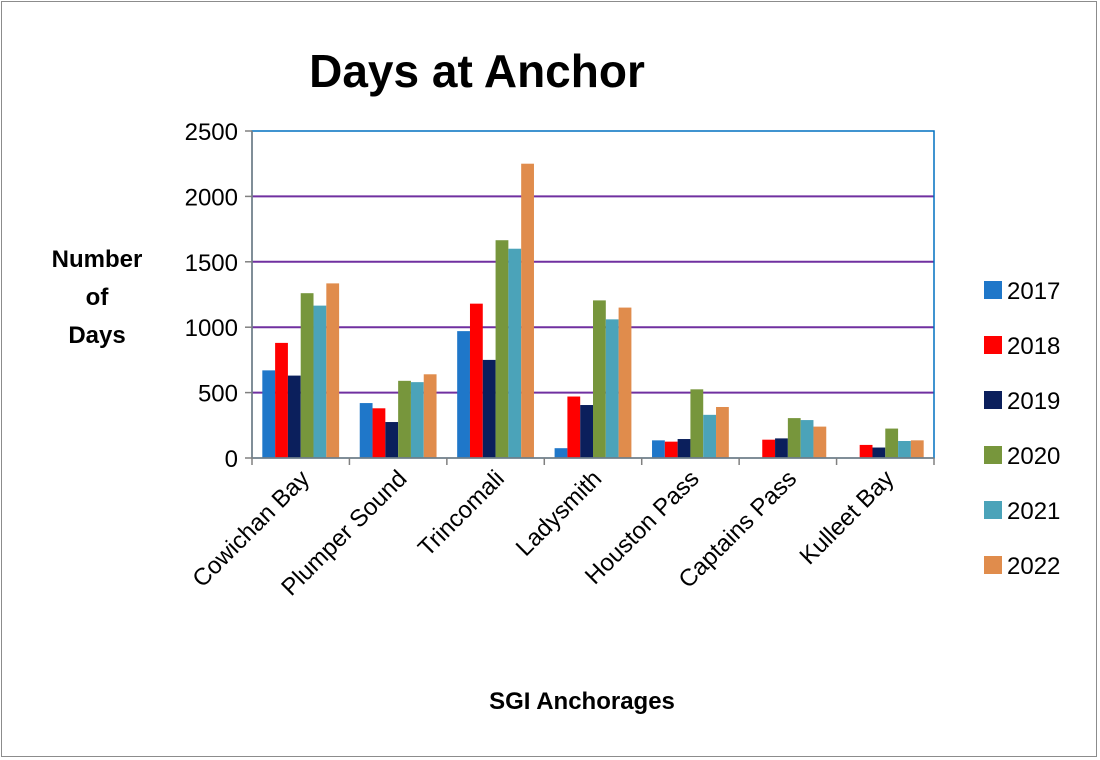  What do you see at coordinates (993, 455) in the screenshot?
I see `legend-swatch-2020` at bounding box center [993, 455].